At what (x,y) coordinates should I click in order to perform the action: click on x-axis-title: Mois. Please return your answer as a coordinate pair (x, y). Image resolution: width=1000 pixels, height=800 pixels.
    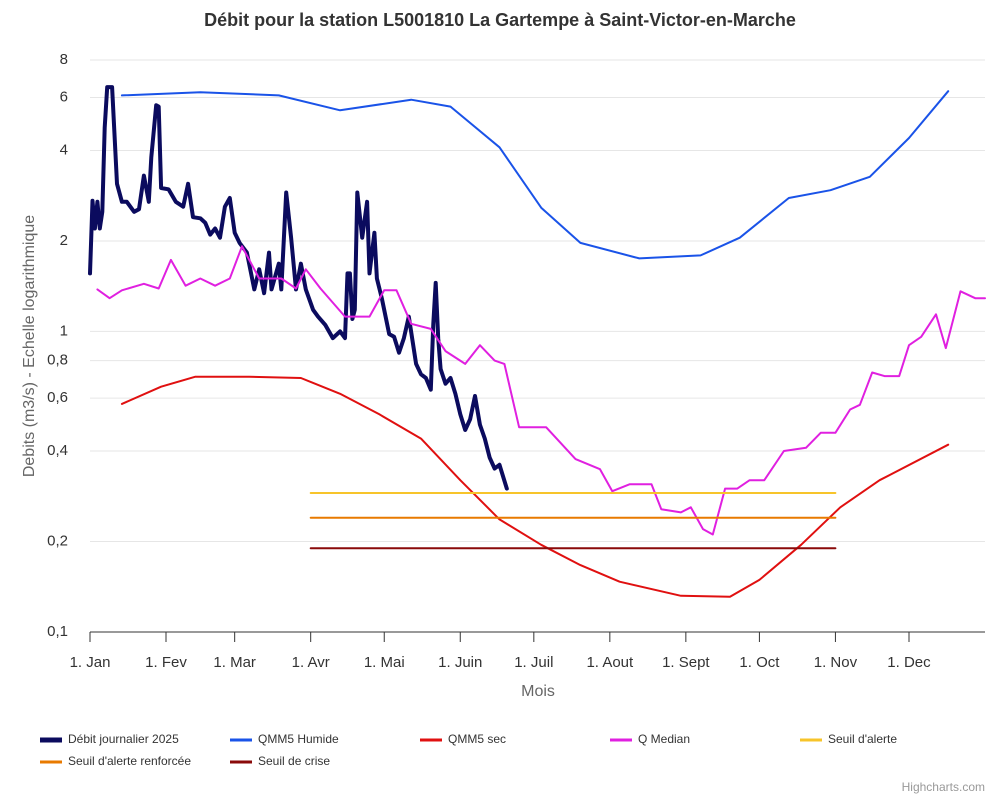
    Looking at the image, I should click on (538, 691).